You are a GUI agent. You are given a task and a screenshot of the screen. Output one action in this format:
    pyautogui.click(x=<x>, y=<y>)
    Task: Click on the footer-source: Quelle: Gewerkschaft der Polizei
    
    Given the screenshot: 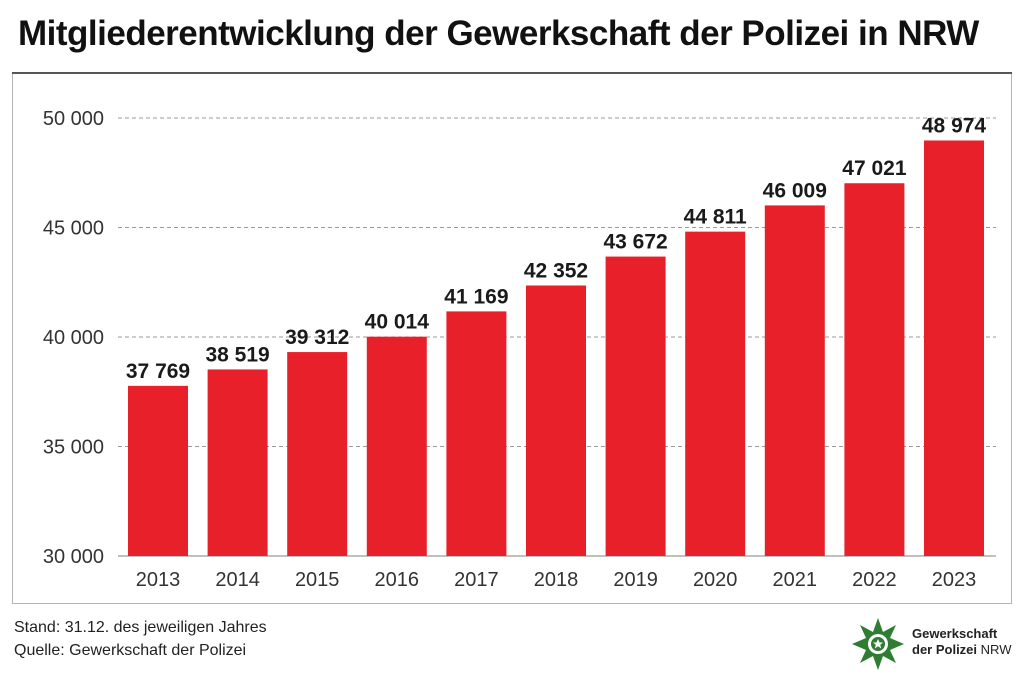 What is the action you would take?
    pyautogui.click(x=130, y=650)
    